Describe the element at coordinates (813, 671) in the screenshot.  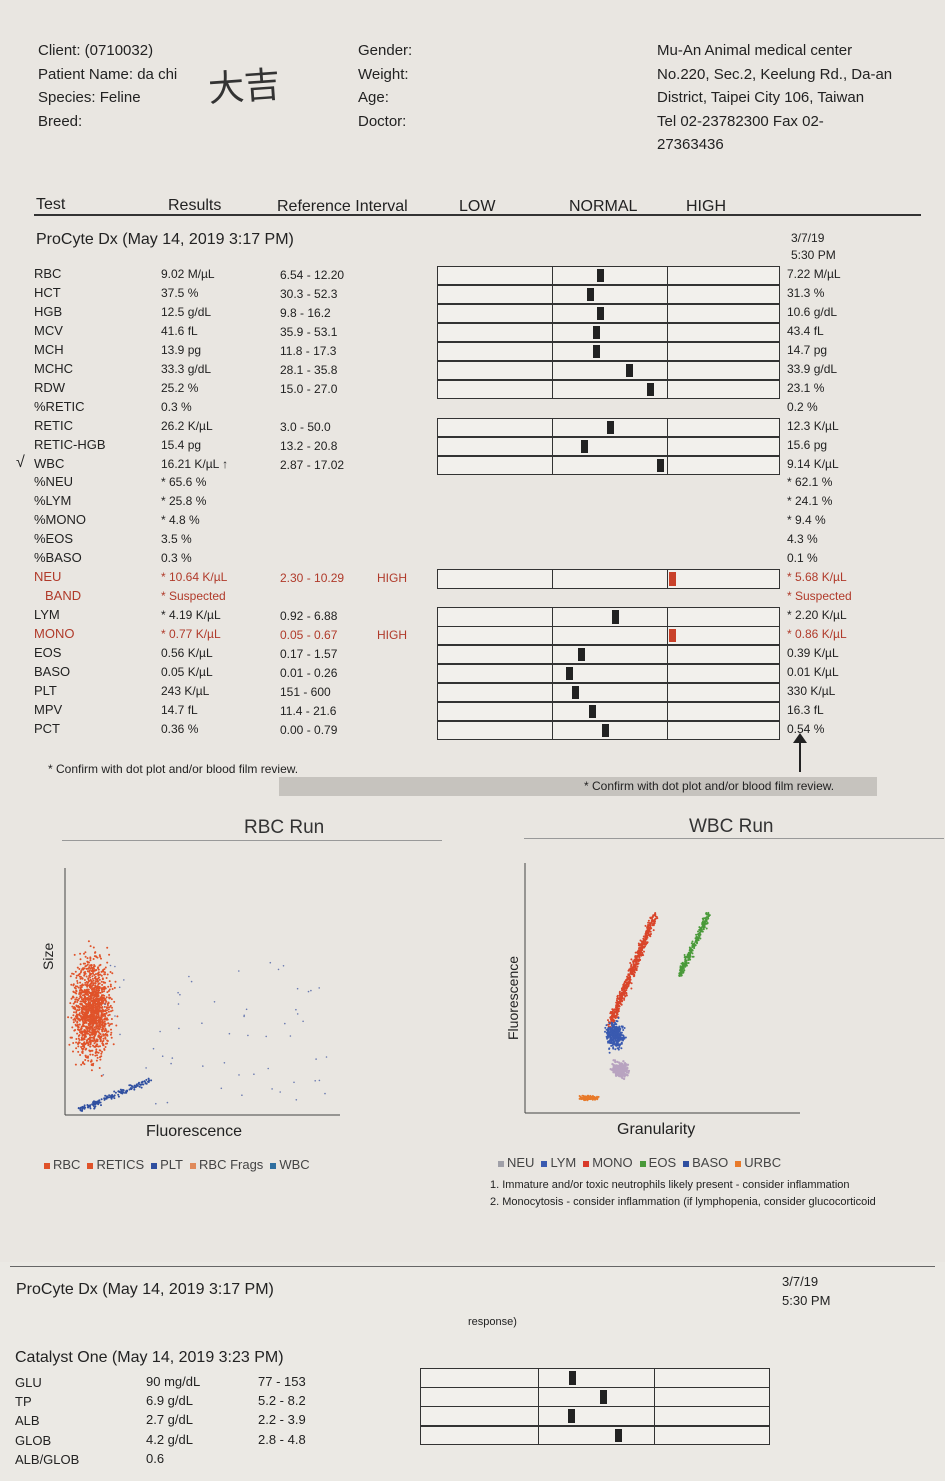
I see `row-previous: 0.01 K/µL` at that location.